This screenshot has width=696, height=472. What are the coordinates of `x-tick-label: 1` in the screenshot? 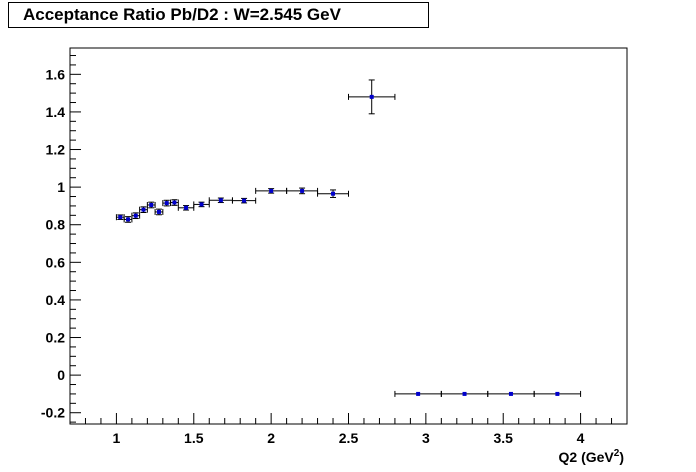 It's located at (117, 438).